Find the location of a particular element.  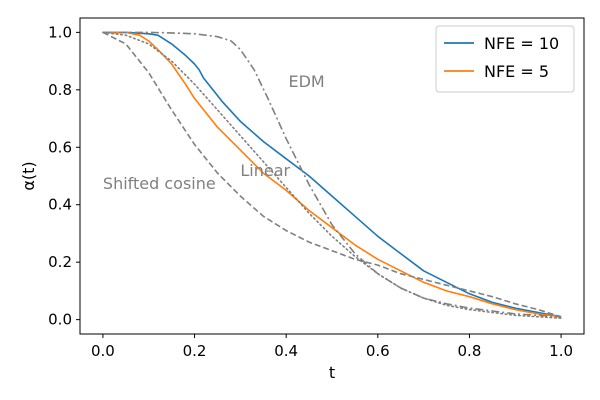

annotation-label: EDM is located at coordinates (306, 81).